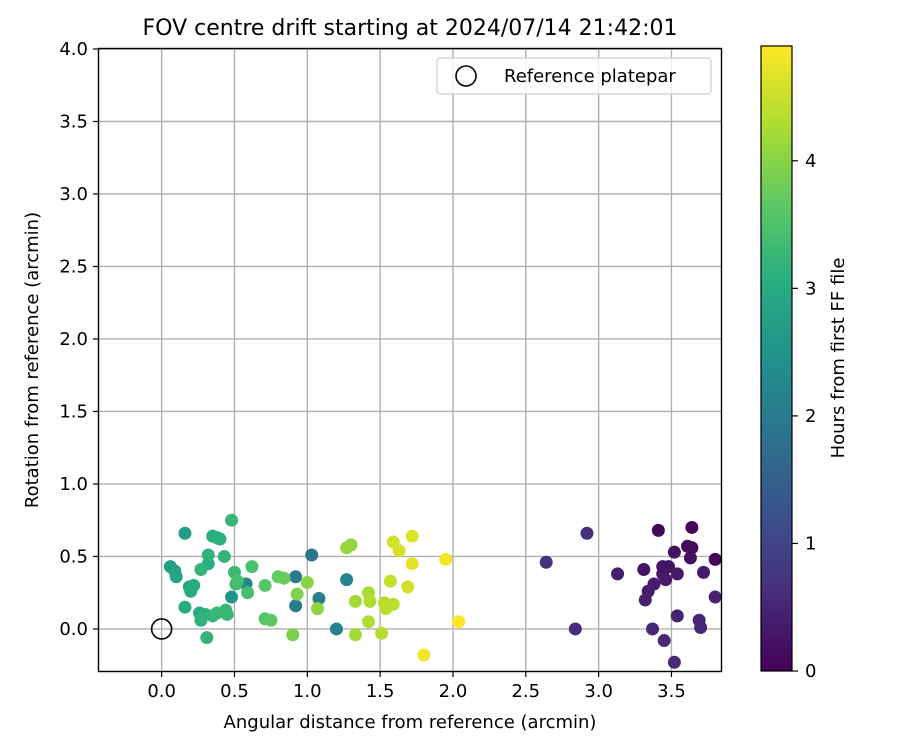  I want to click on legend-marker-open-circle, so click(466, 76).